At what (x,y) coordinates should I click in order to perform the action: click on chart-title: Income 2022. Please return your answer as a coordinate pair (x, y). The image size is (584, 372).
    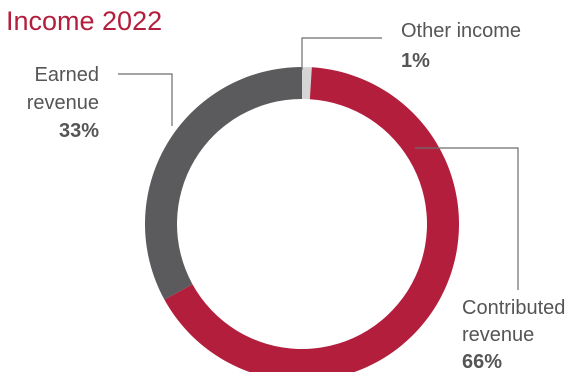
    Looking at the image, I should click on (84, 21).